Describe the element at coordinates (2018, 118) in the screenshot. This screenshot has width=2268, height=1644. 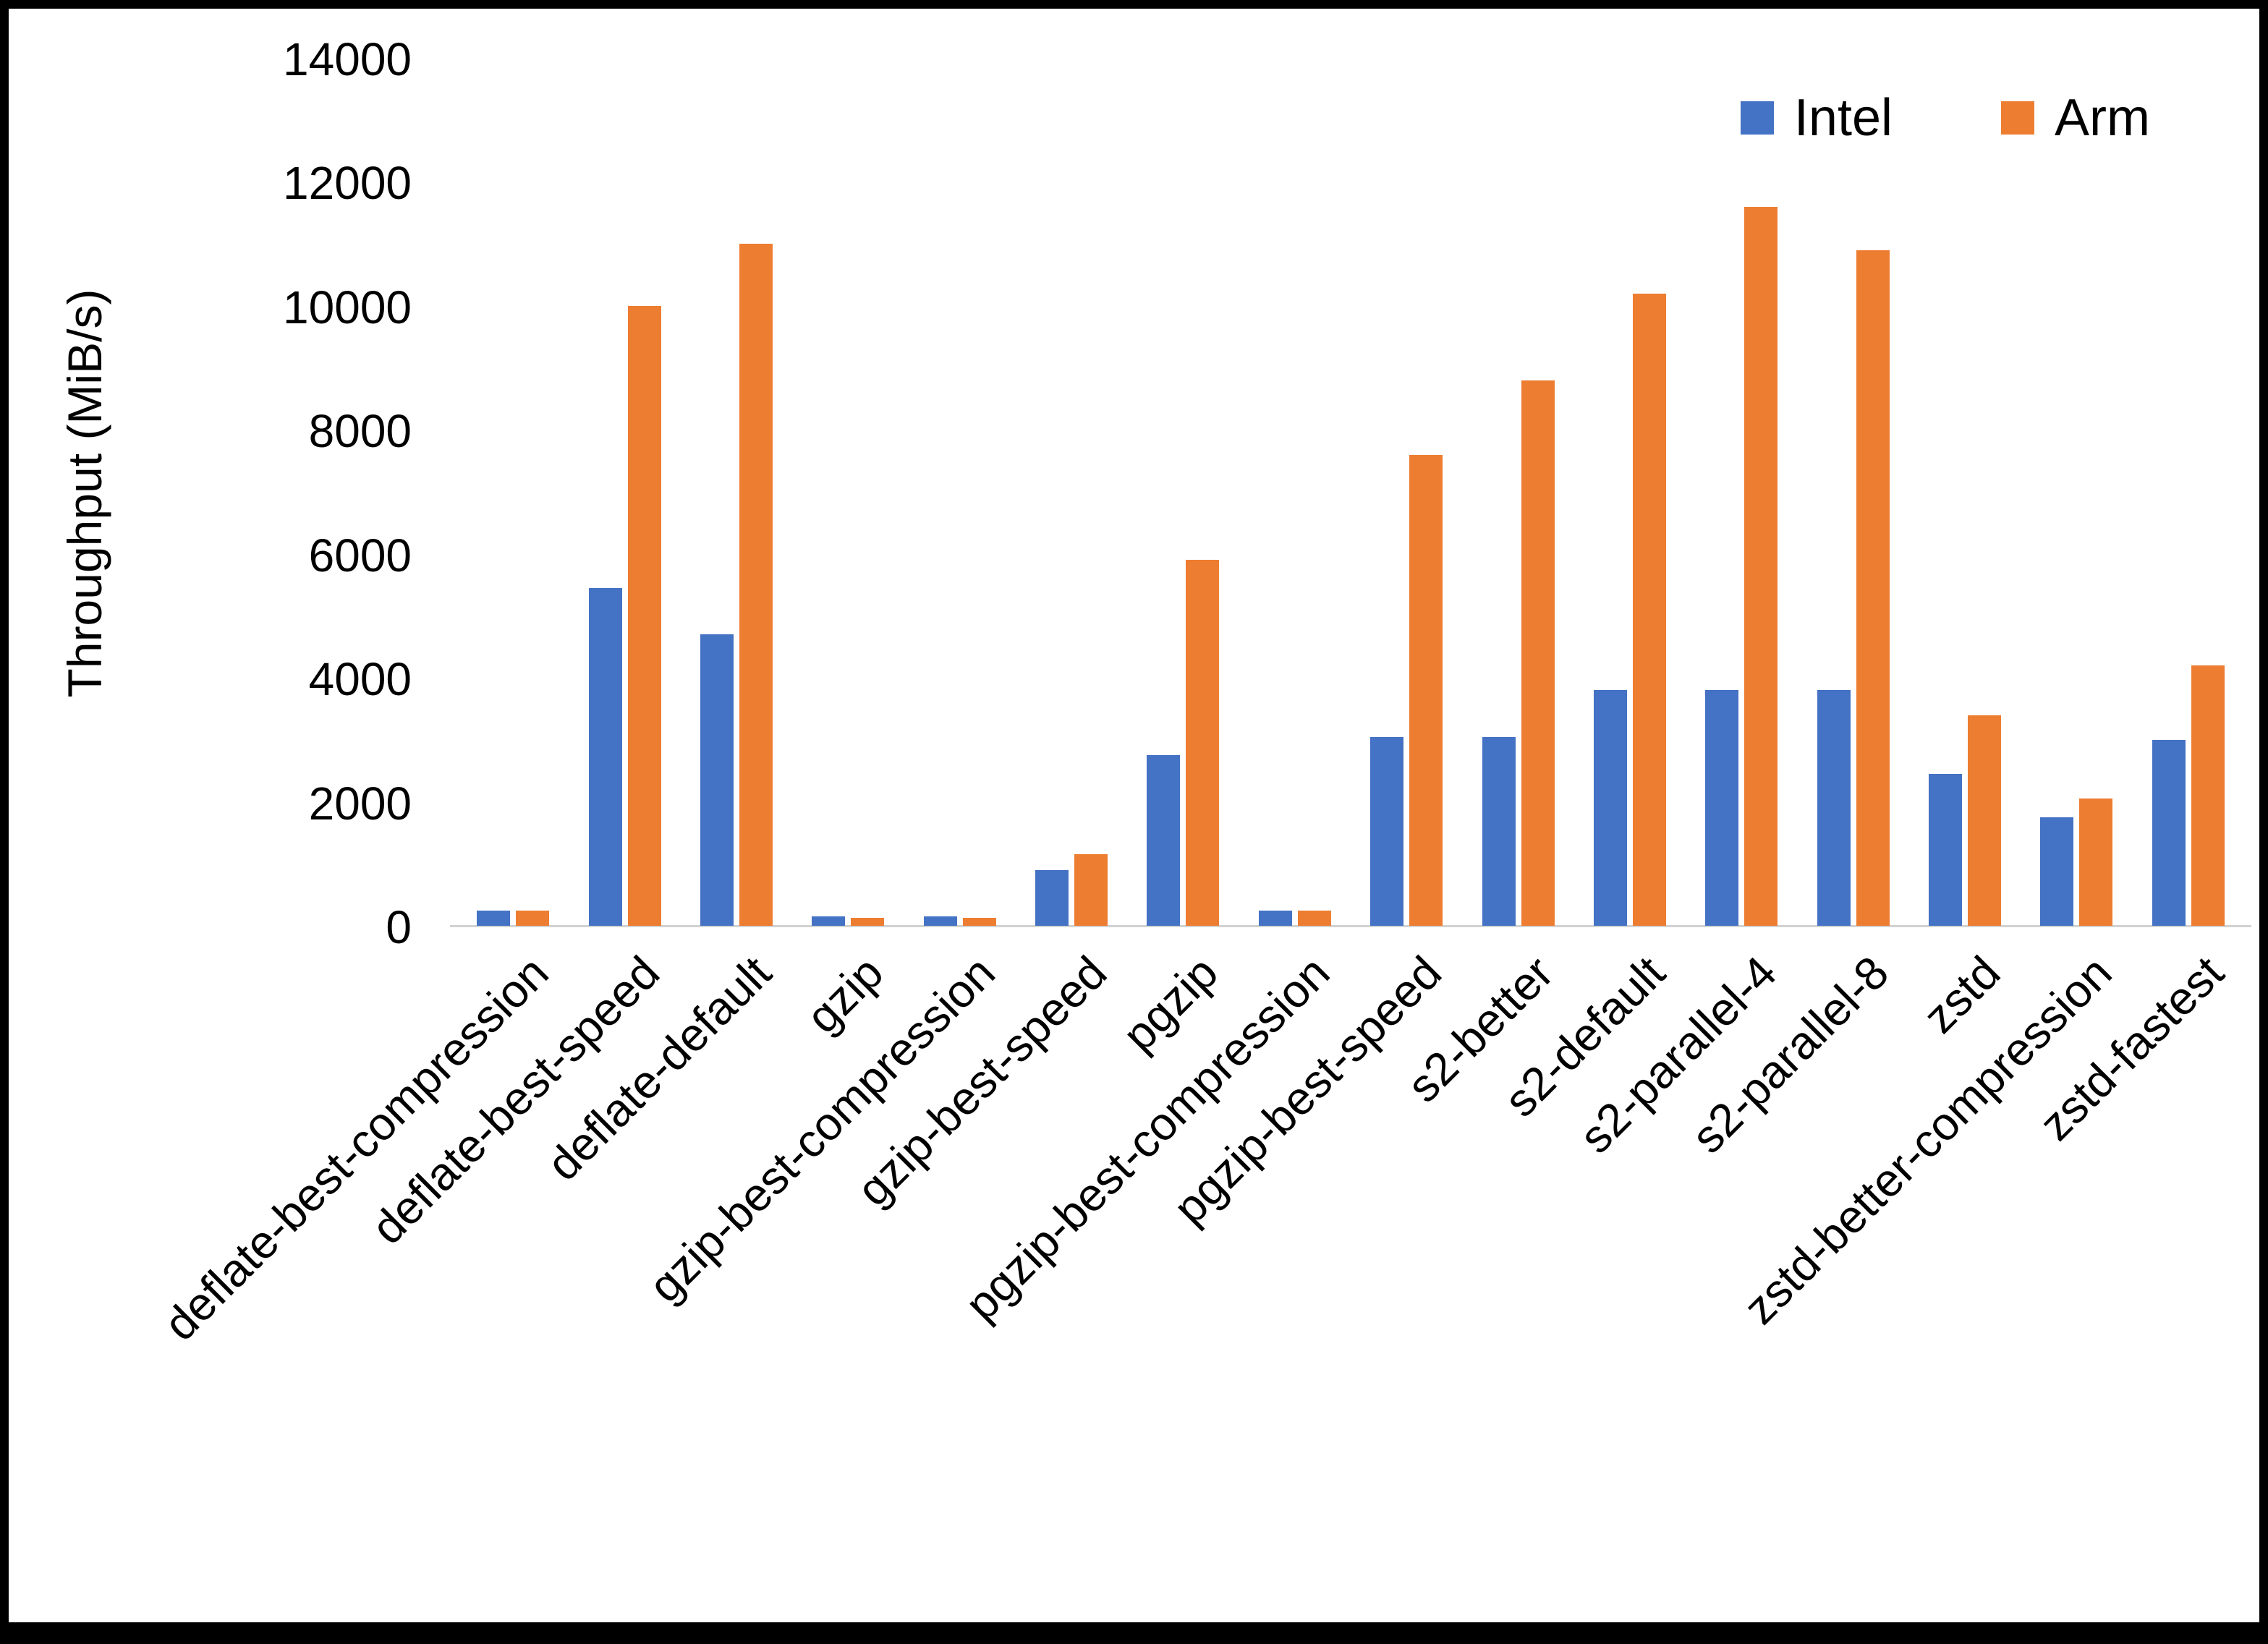
I see `arm-swatch` at that location.